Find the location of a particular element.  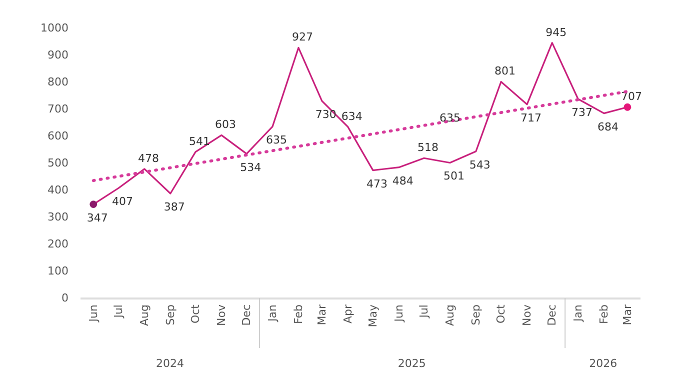

text: 2024 is located at coordinates (170, 363).